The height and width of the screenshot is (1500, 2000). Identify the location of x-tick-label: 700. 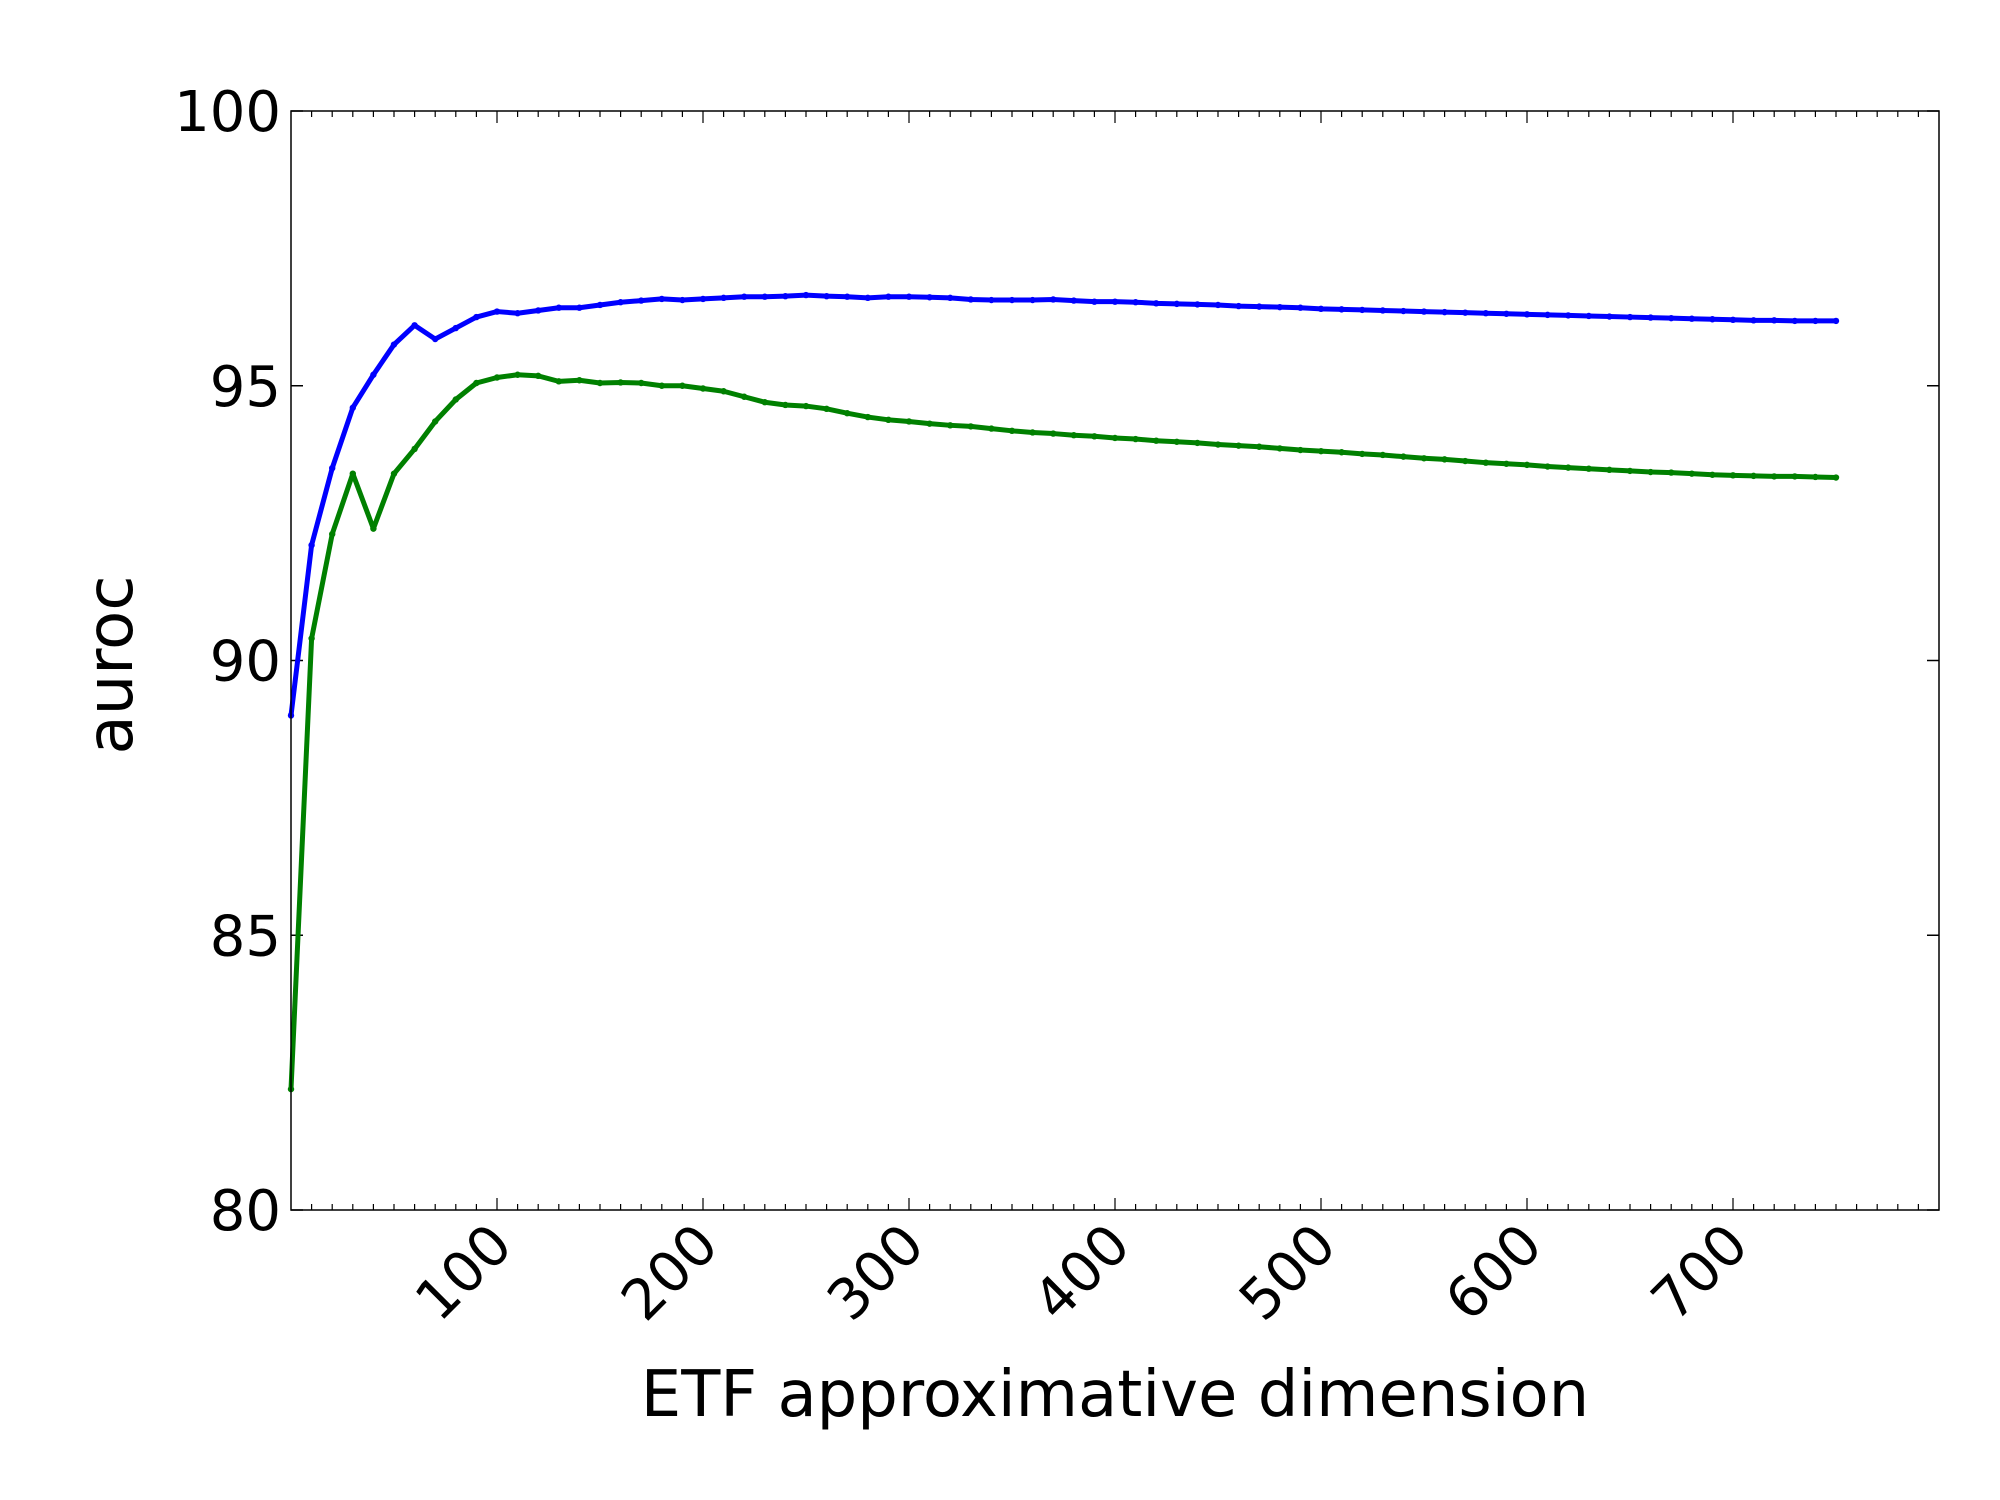
(1700, 1273).